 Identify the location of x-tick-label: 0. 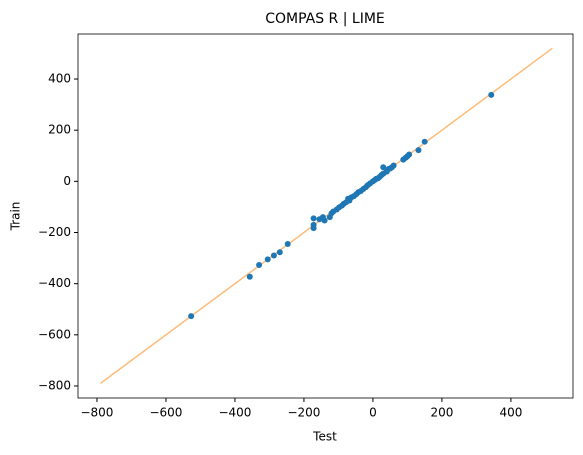
(373, 413).